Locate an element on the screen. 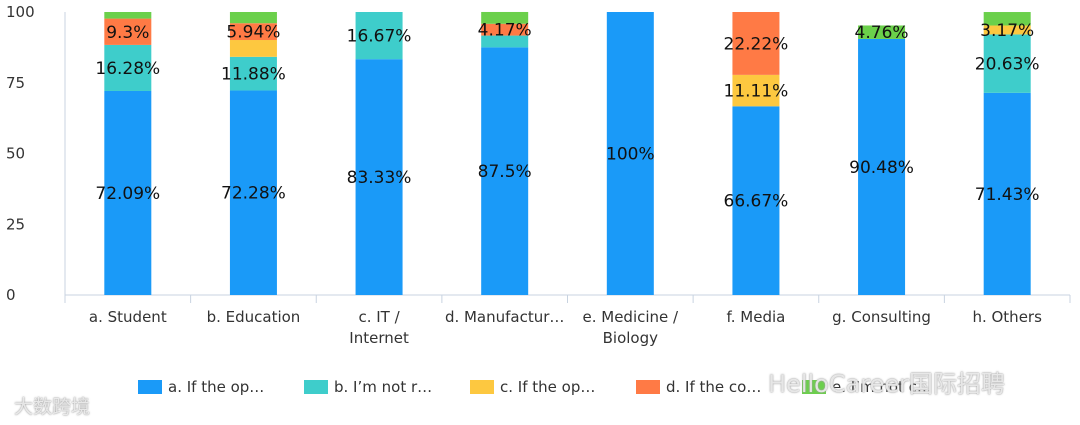 This screenshot has height=425, width=1080. data-label: 16.67% is located at coordinates (379, 37).